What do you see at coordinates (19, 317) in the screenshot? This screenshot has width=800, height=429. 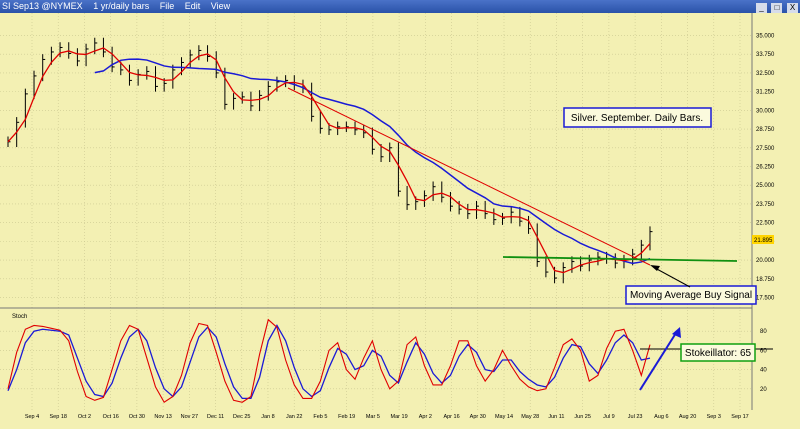 I see `stoch-label: Stoch` at bounding box center [19, 317].